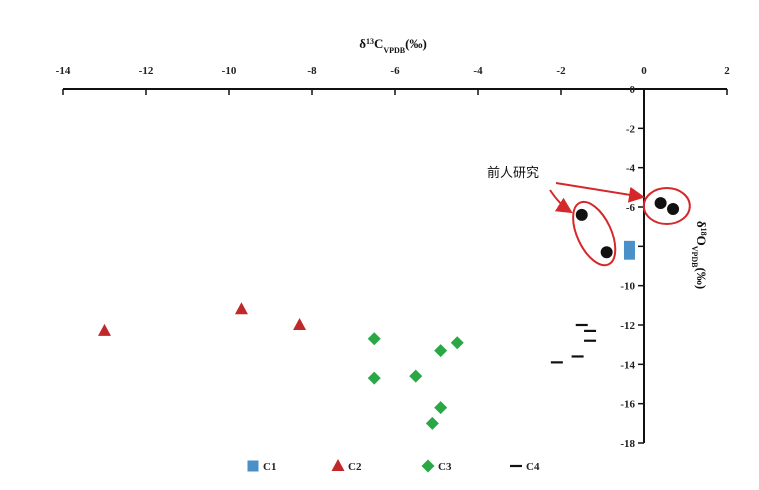  I want to click on x-tick-label: -4, so click(478, 71).